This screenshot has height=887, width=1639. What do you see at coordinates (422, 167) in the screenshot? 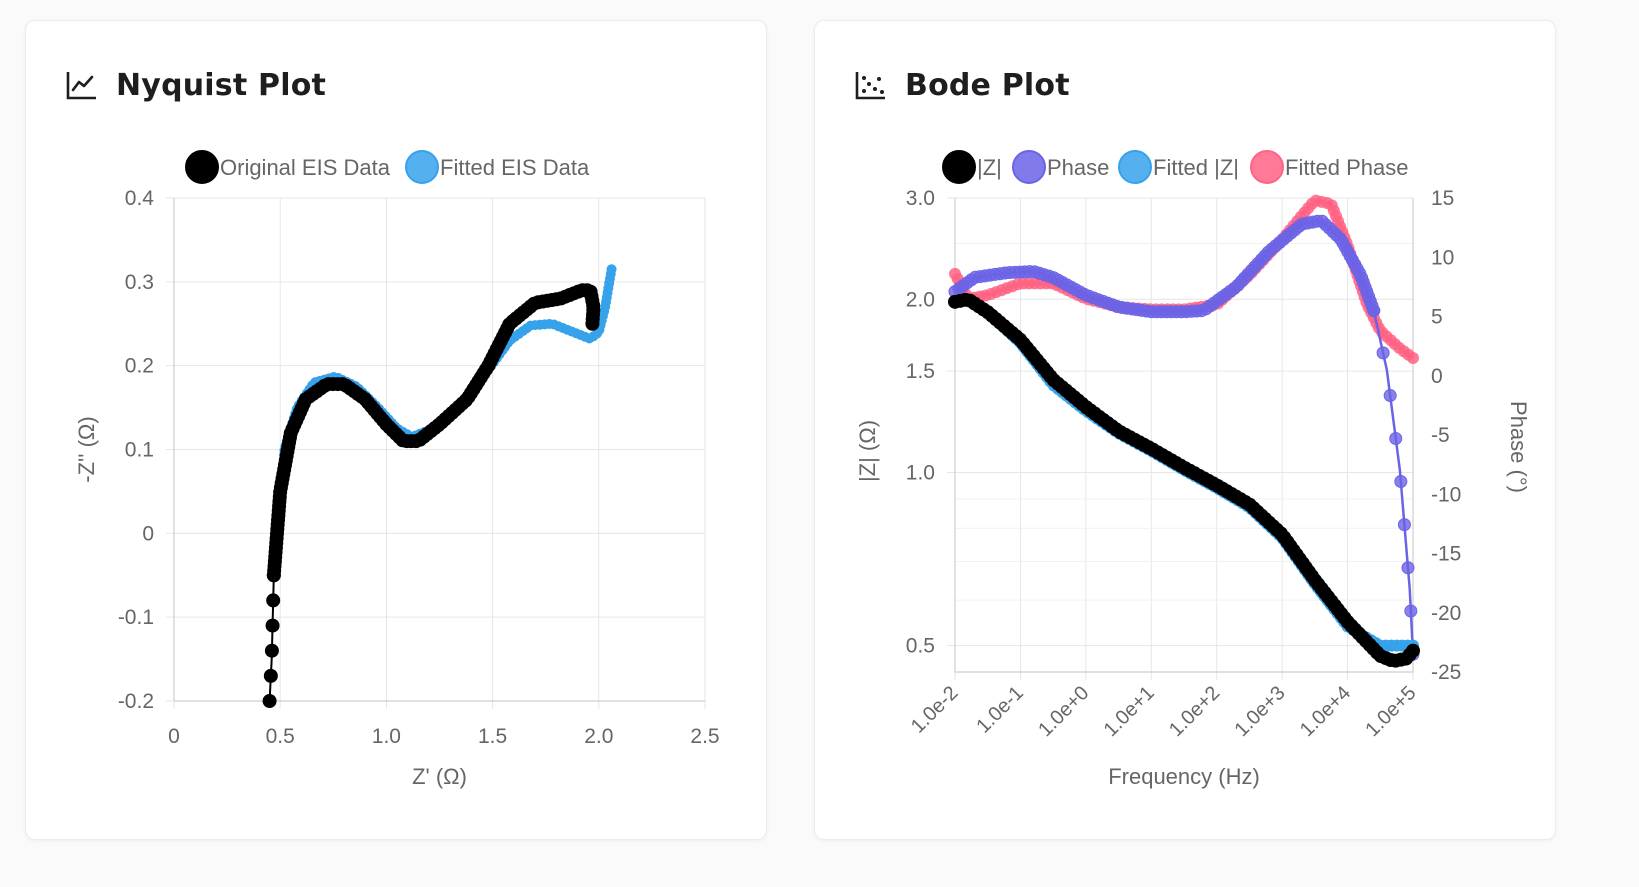
I see `legend-fitted-swatch` at bounding box center [422, 167].